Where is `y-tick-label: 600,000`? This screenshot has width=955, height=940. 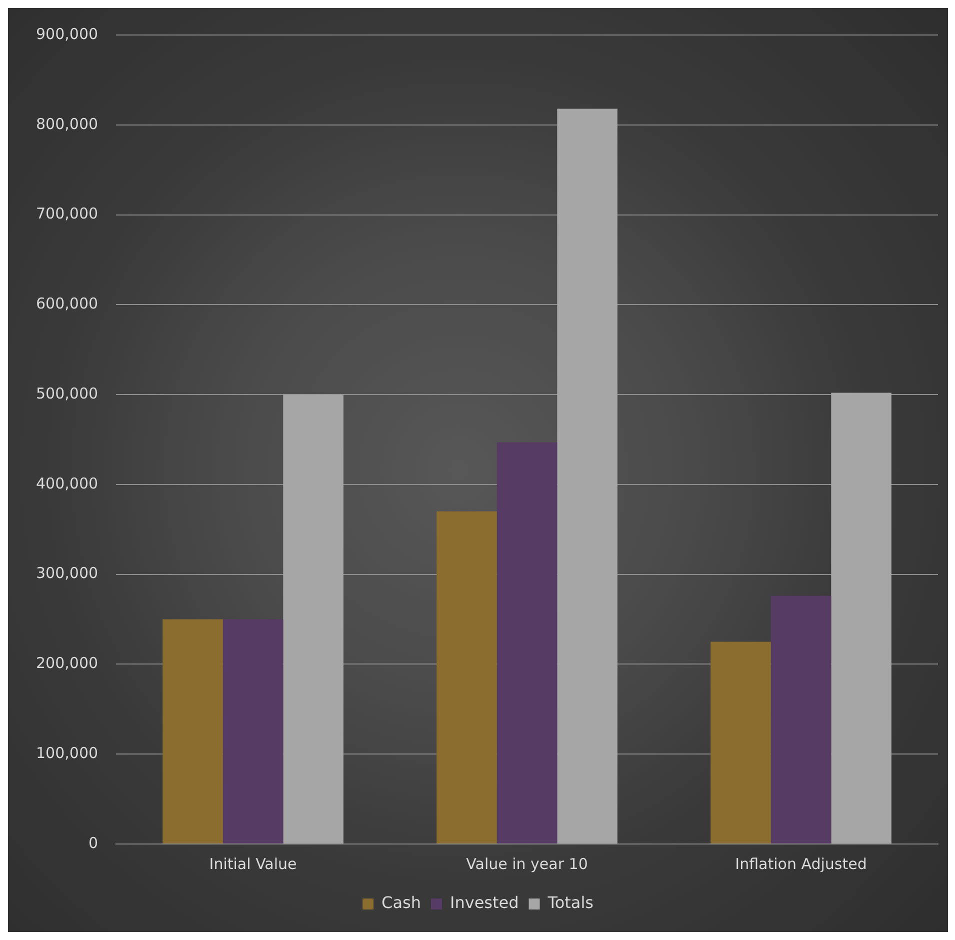 y-tick-label: 600,000 is located at coordinates (67, 303).